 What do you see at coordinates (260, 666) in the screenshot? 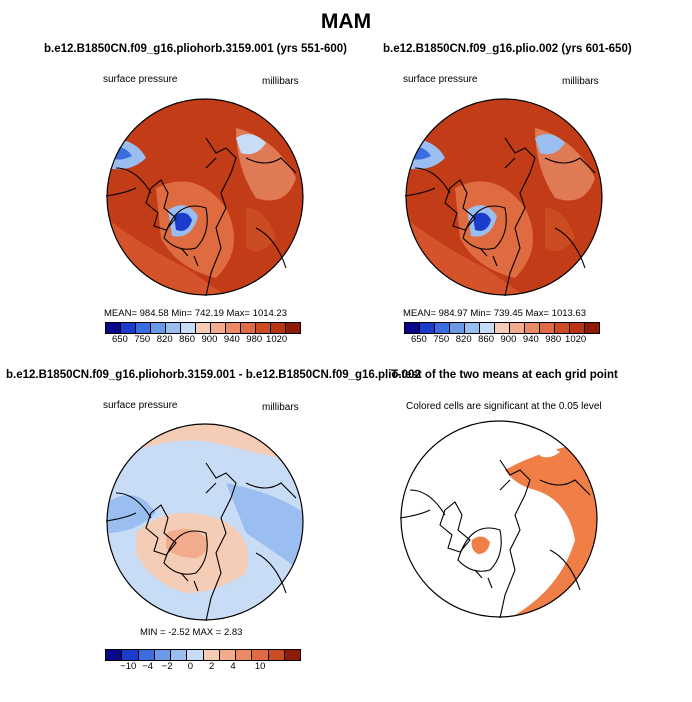
I see `colorbar-tick-label: 10` at bounding box center [260, 666].